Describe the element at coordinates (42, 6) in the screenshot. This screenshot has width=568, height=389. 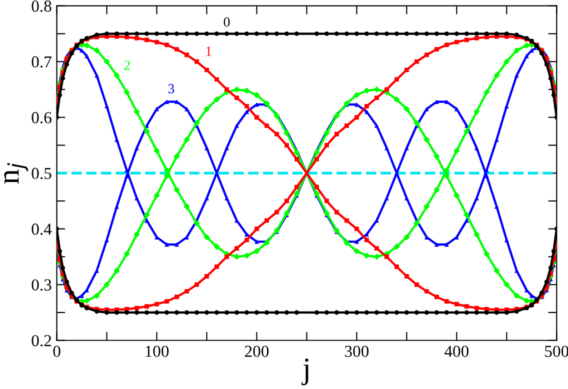
I see `y-tick-label: 0.8` at that location.